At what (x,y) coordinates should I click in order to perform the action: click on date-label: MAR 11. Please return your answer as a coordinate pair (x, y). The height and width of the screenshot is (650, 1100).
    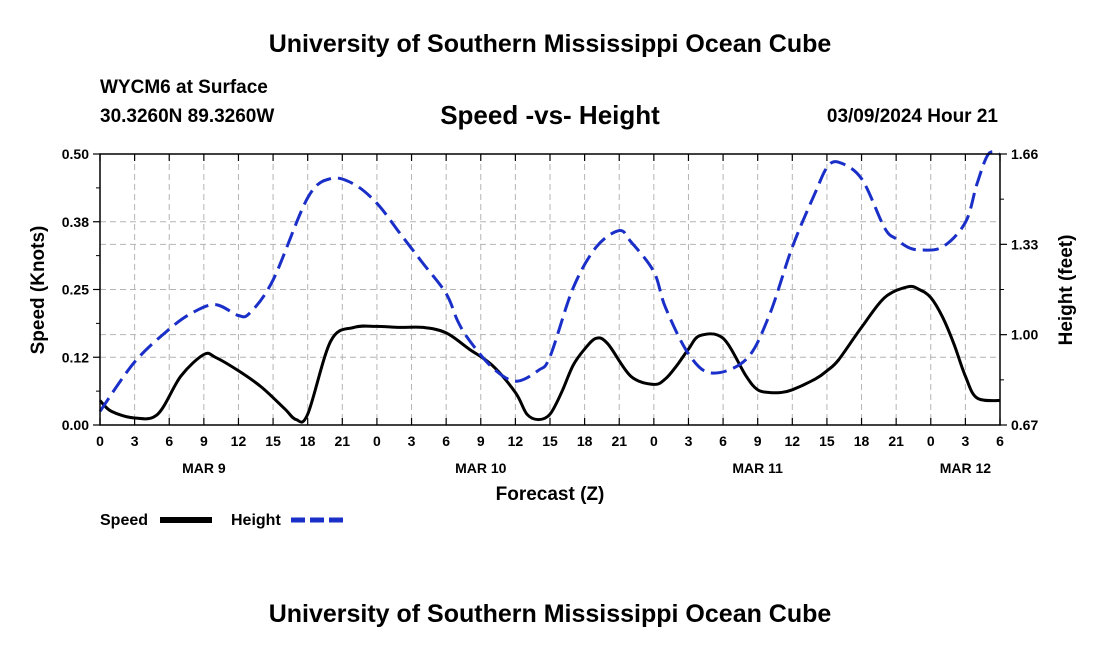
    Looking at the image, I should click on (757, 468).